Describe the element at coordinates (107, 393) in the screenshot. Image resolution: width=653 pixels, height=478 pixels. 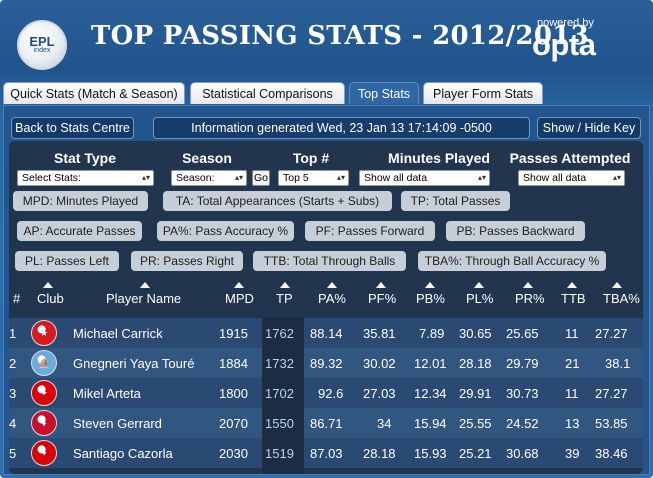
I see `cell-player-name: Mikel Arteta` at that location.